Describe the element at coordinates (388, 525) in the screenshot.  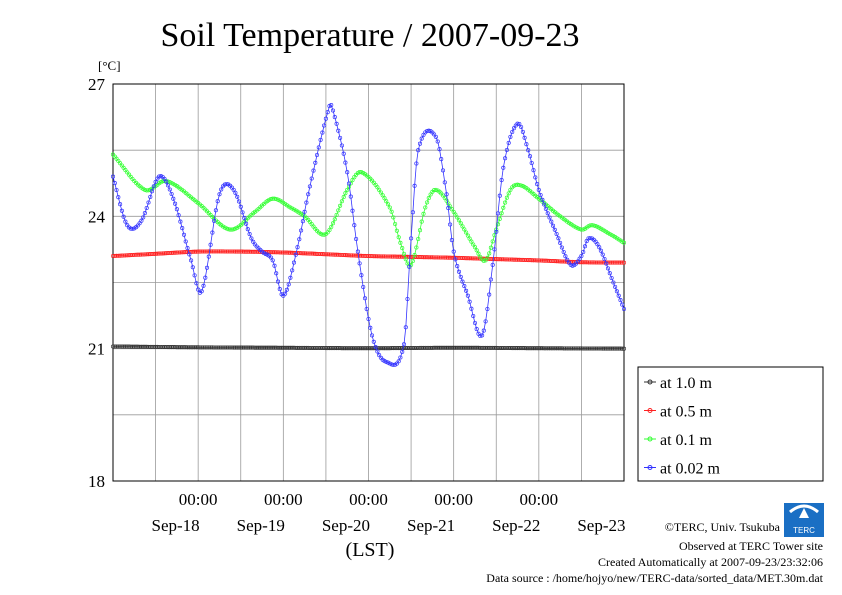
I see `date-labels: Sep-18 Sep-19 Sep-20 Sep-21 Sep-22 Sep-23` at that location.